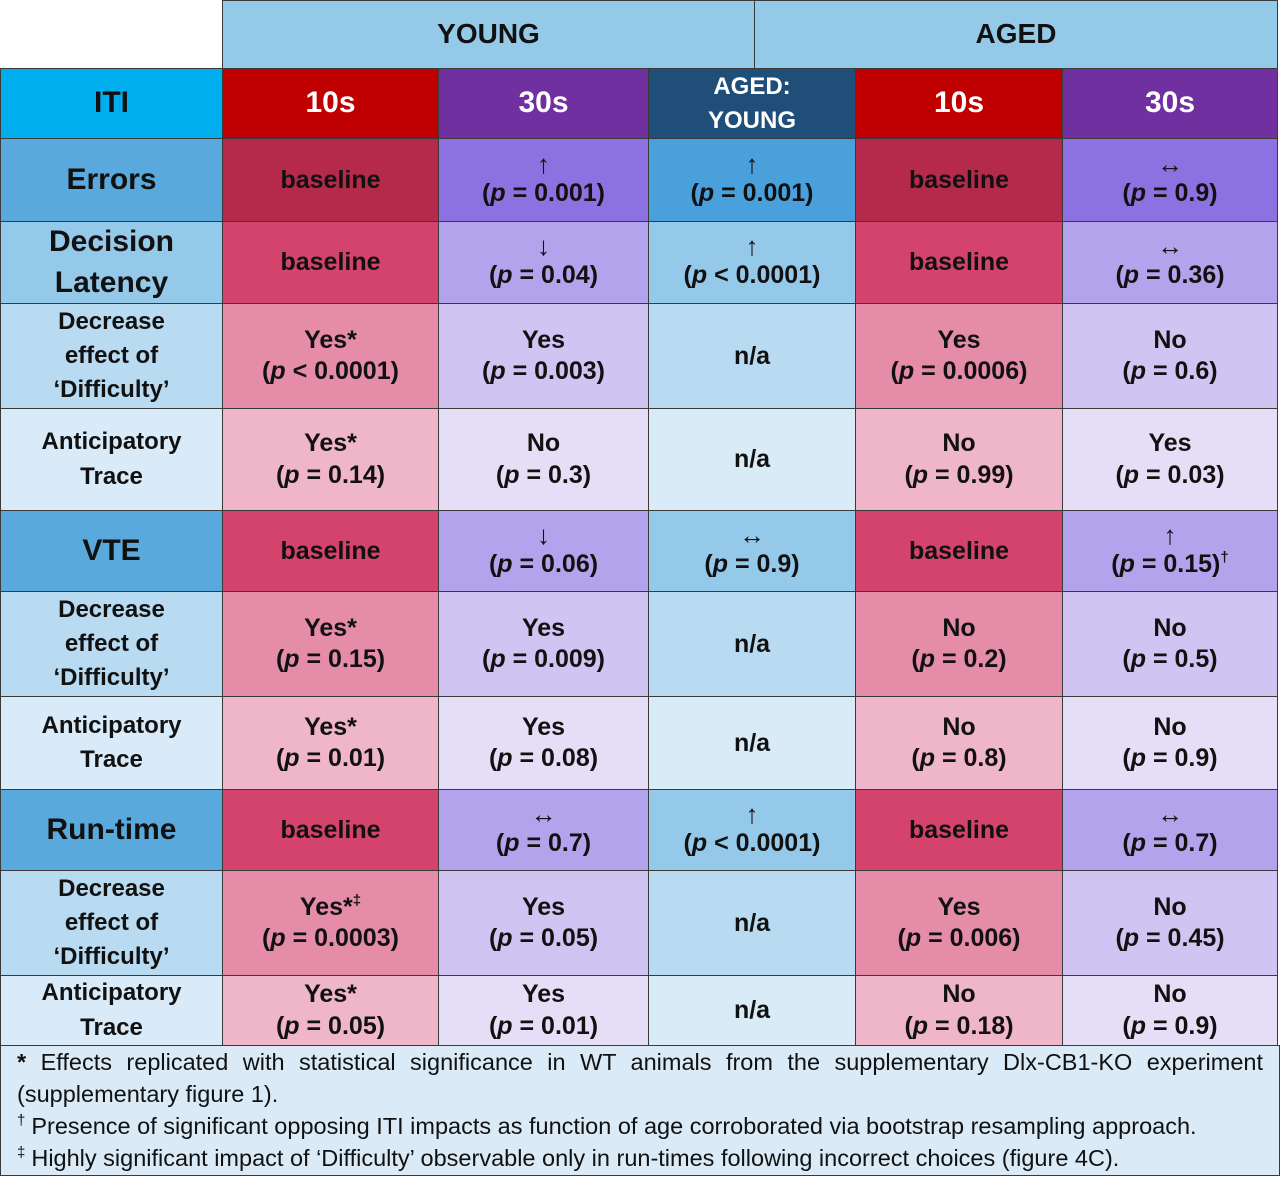  I want to click on p-value: (p = 0.08), so click(543, 758).